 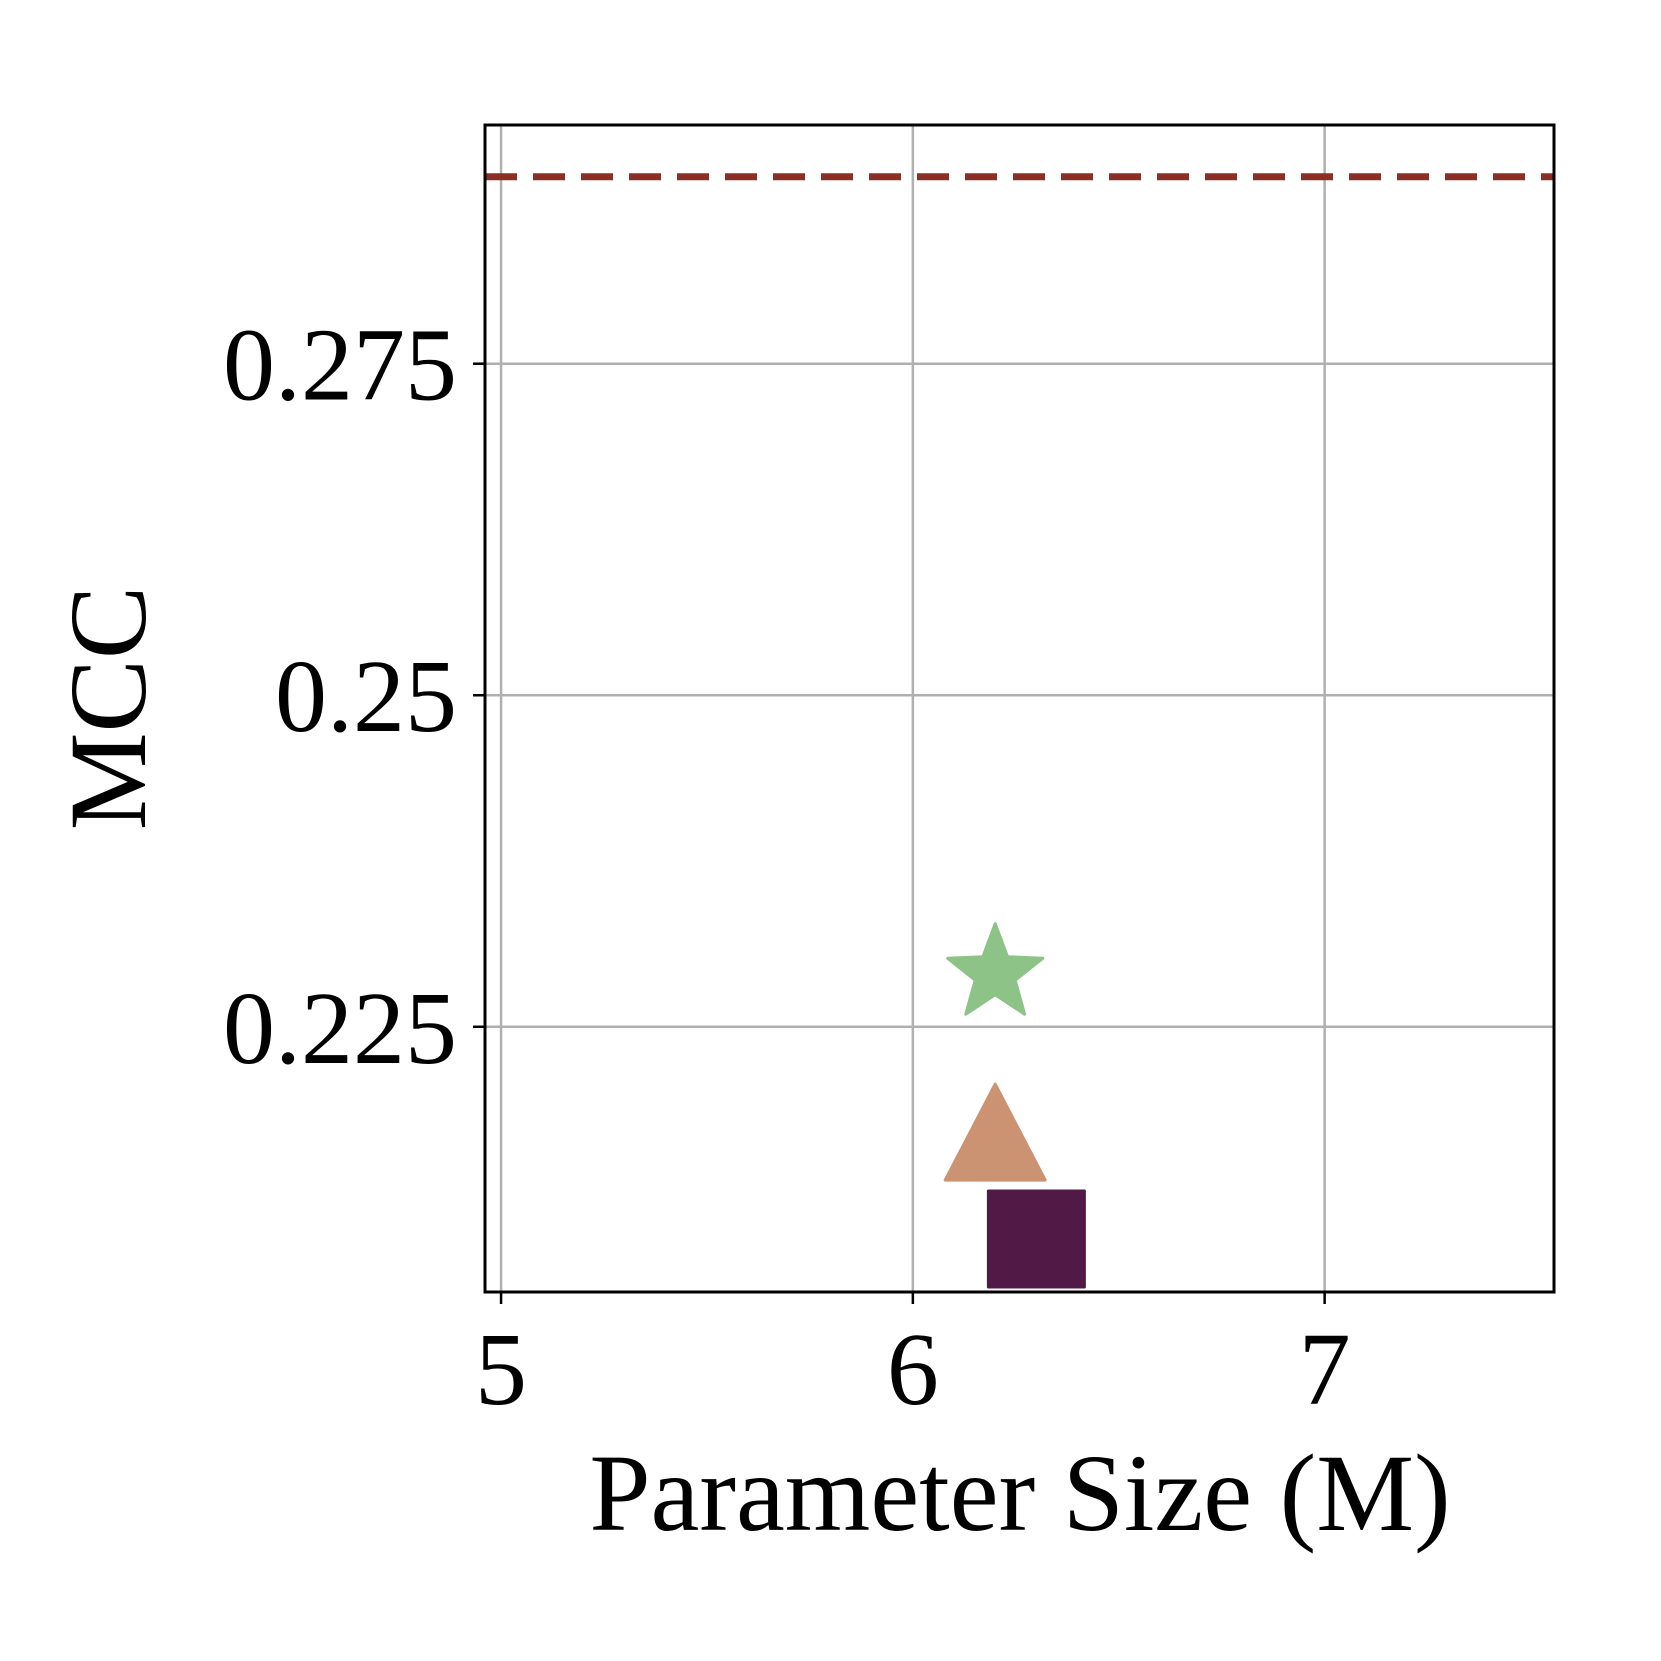 What do you see at coordinates (108, 708) in the screenshot?
I see `y-axis-label: MCC` at bounding box center [108, 708].